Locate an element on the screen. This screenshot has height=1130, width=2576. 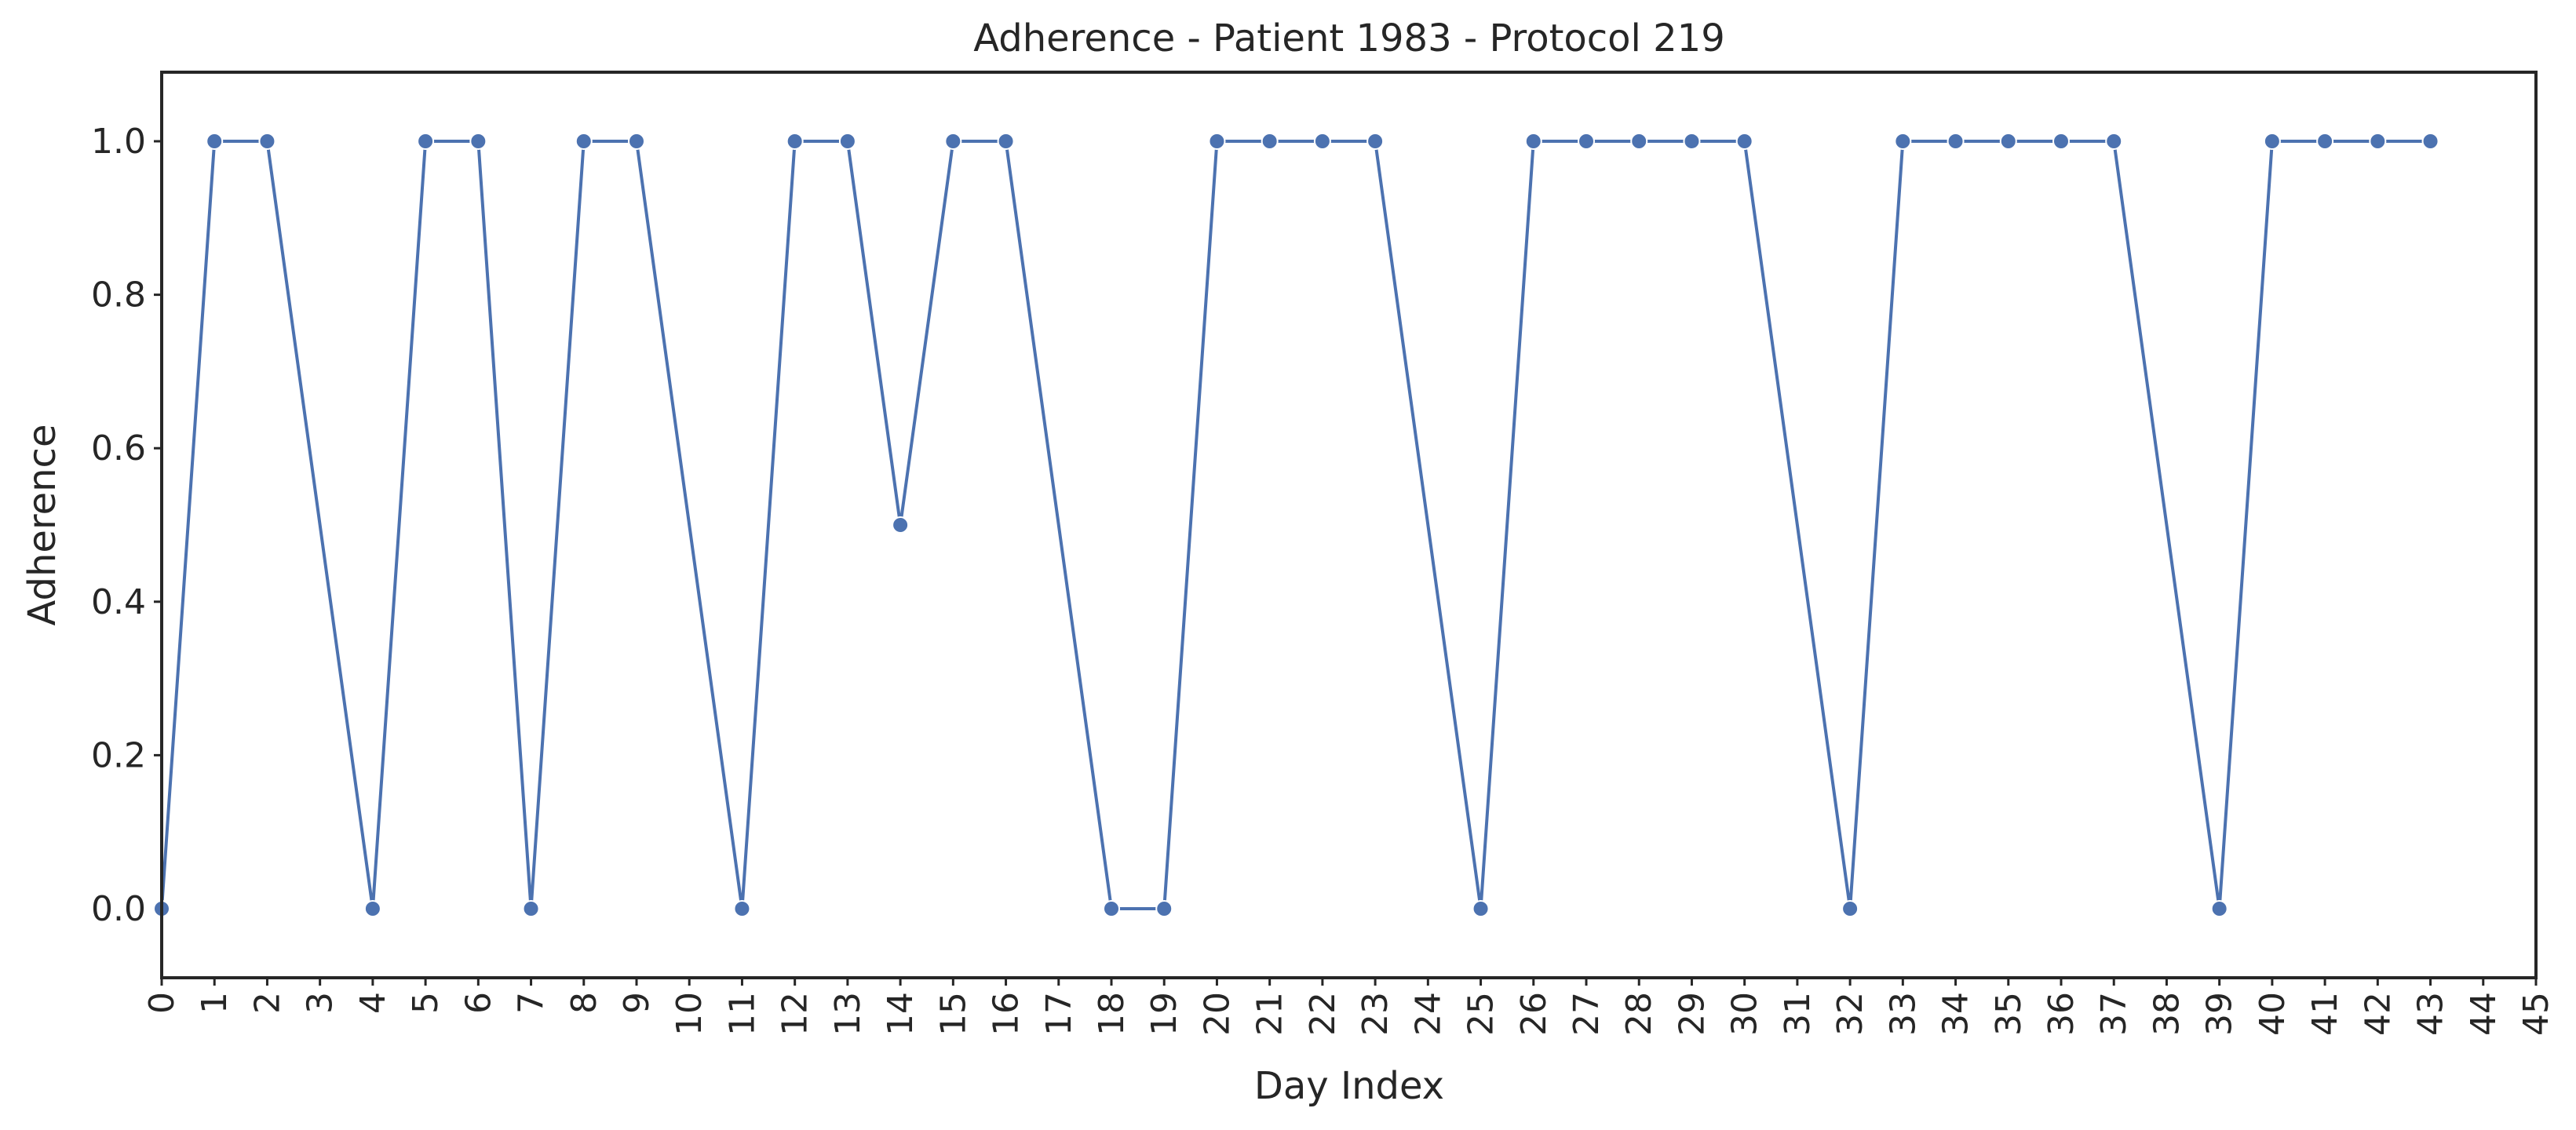
y-axis-ticks: 0.0 0.2 0.4 0.6 0.8 1.0 is located at coordinates (126, 525).